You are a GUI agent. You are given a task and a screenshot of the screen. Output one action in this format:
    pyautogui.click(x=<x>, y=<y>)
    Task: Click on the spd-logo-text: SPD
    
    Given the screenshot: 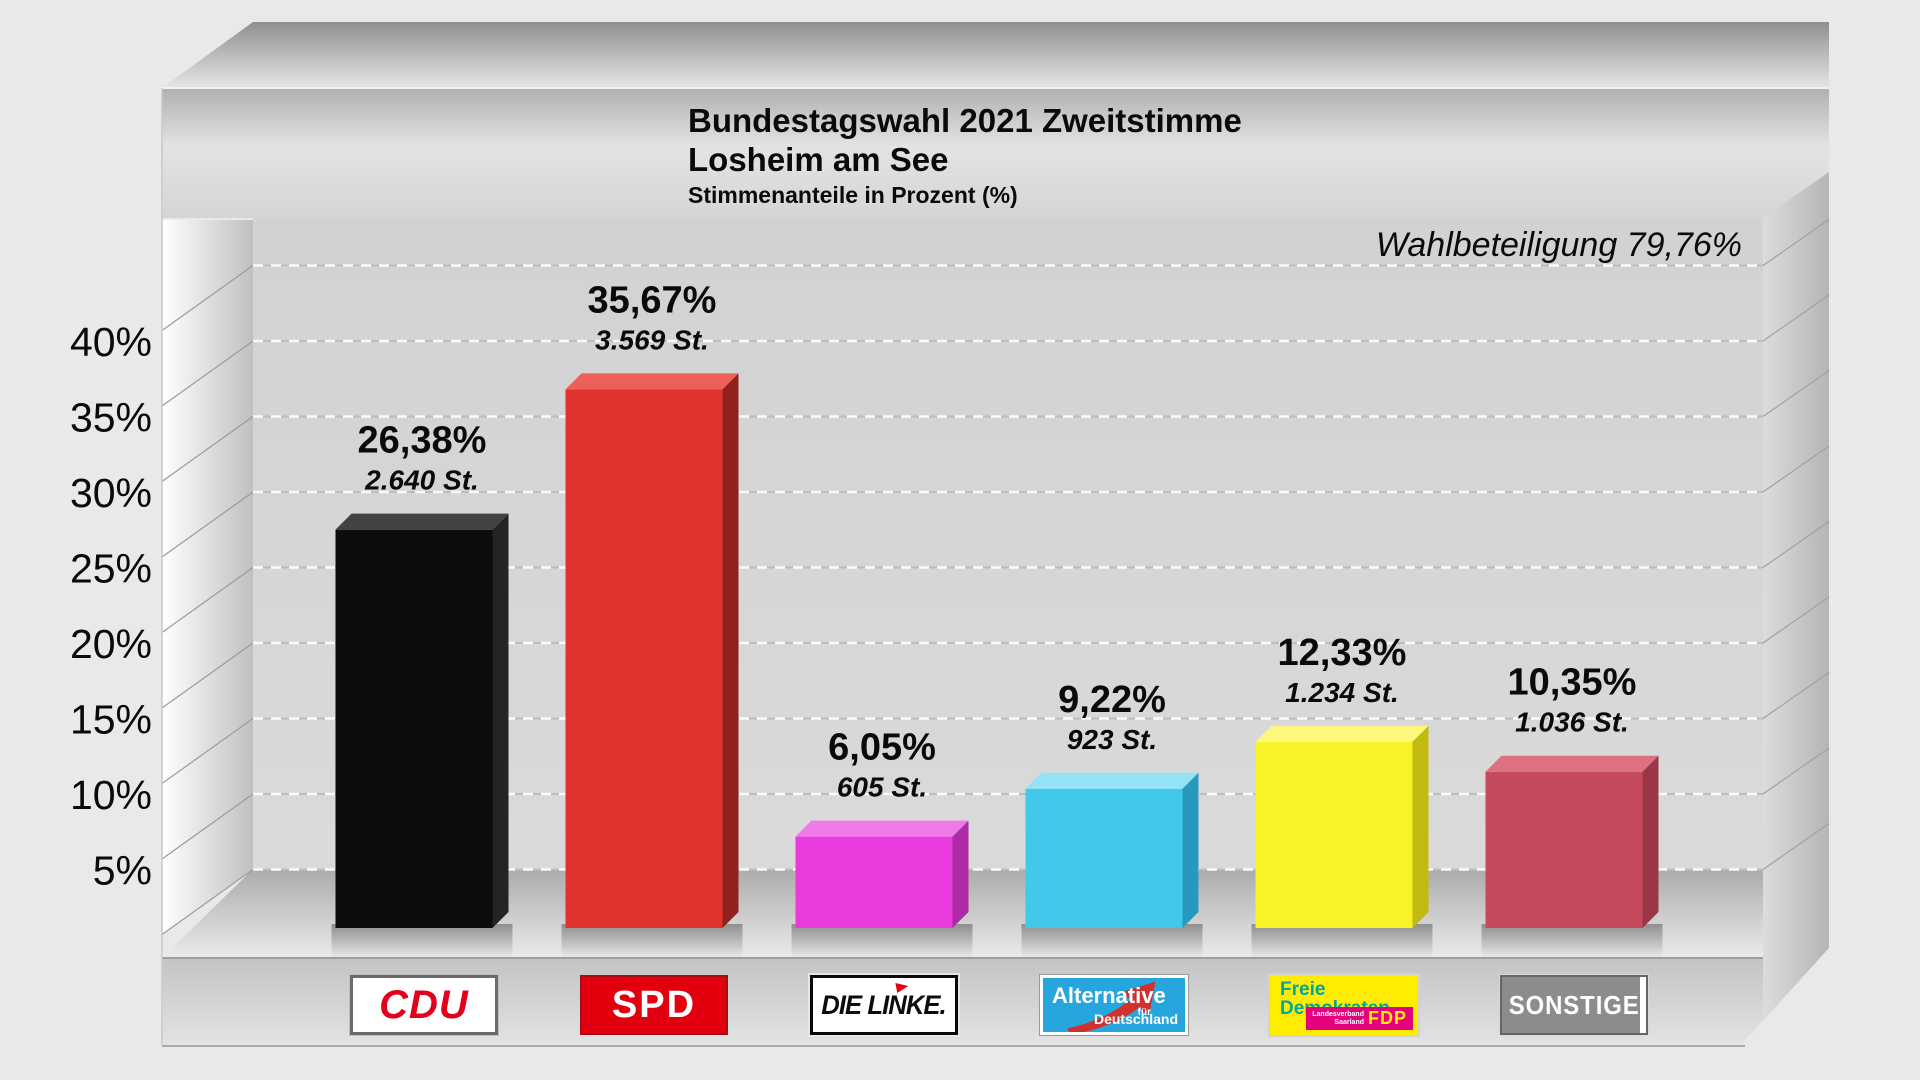 What is the action you would take?
    pyautogui.click(x=654, y=1004)
    